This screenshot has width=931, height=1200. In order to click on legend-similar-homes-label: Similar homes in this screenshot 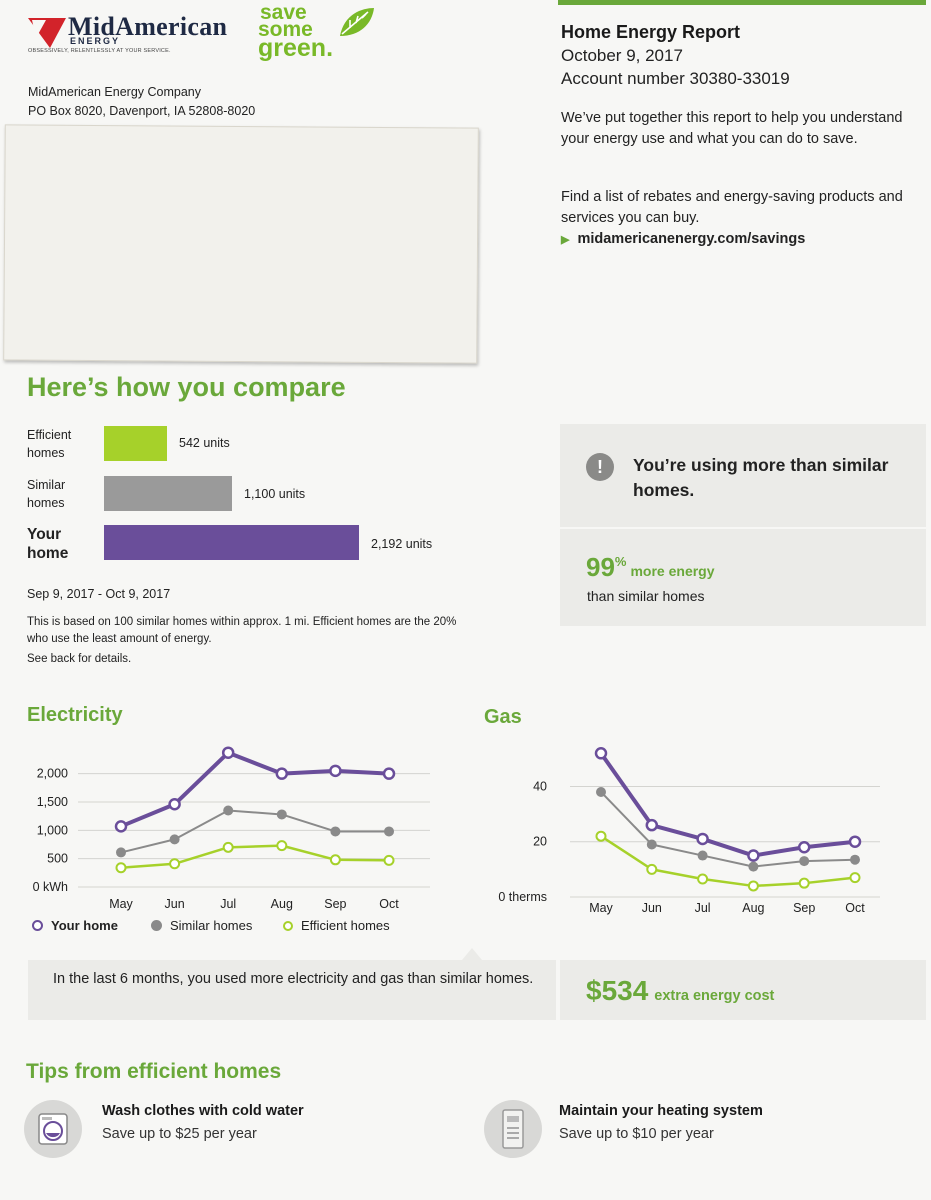, I will do `click(211, 925)`.